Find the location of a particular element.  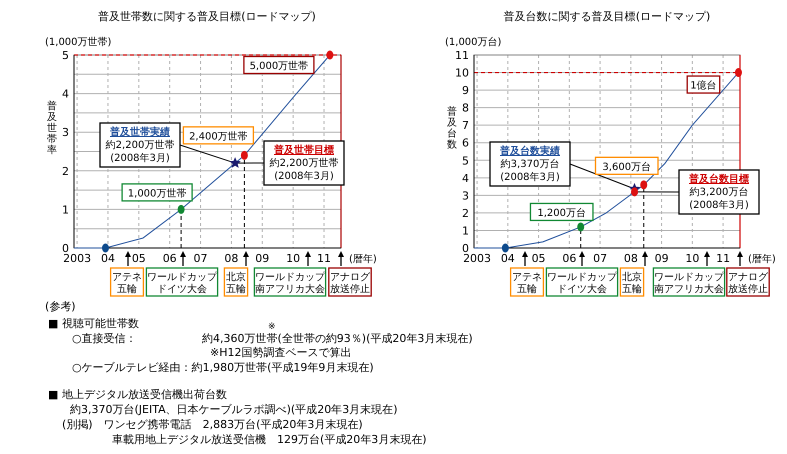

y-axis-title: 普及世帯率 is located at coordinates (52, 128).